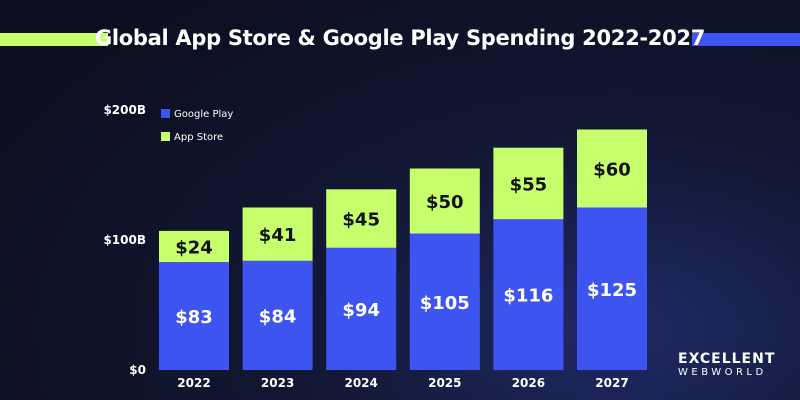 This screenshot has height=400, width=800. What do you see at coordinates (727, 359) in the screenshot?
I see `logo-line1: EXCELLENT` at bounding box center [727, 359].